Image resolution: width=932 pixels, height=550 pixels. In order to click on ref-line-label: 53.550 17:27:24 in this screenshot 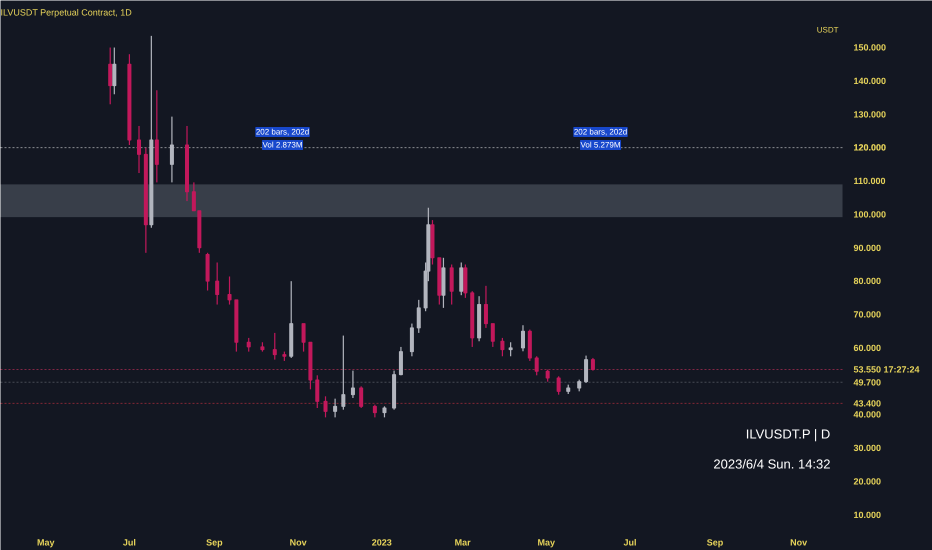, I will do `click(887, 369)`.